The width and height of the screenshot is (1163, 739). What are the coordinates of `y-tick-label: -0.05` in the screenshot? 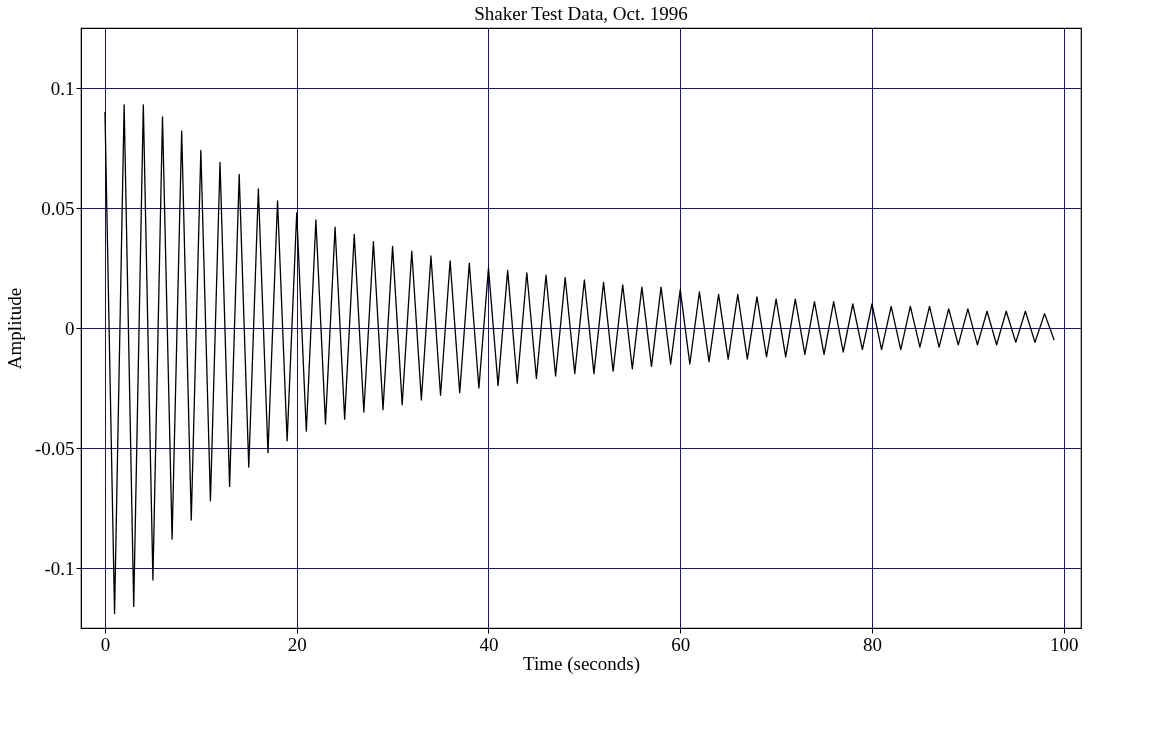 It's located at (54, 448).